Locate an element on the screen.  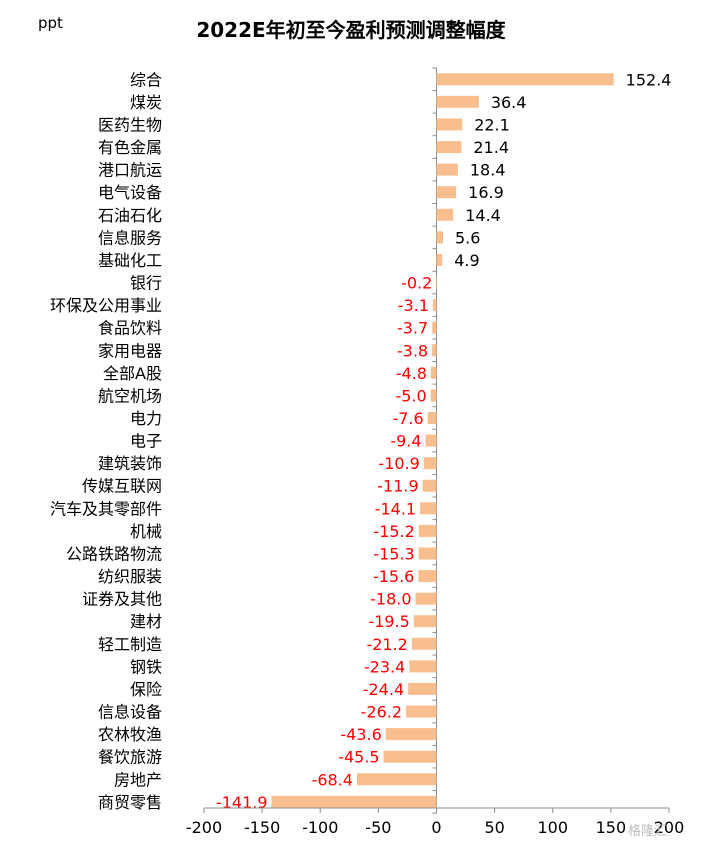
category-label: 航空机场 is located at coordinates (130, 395).